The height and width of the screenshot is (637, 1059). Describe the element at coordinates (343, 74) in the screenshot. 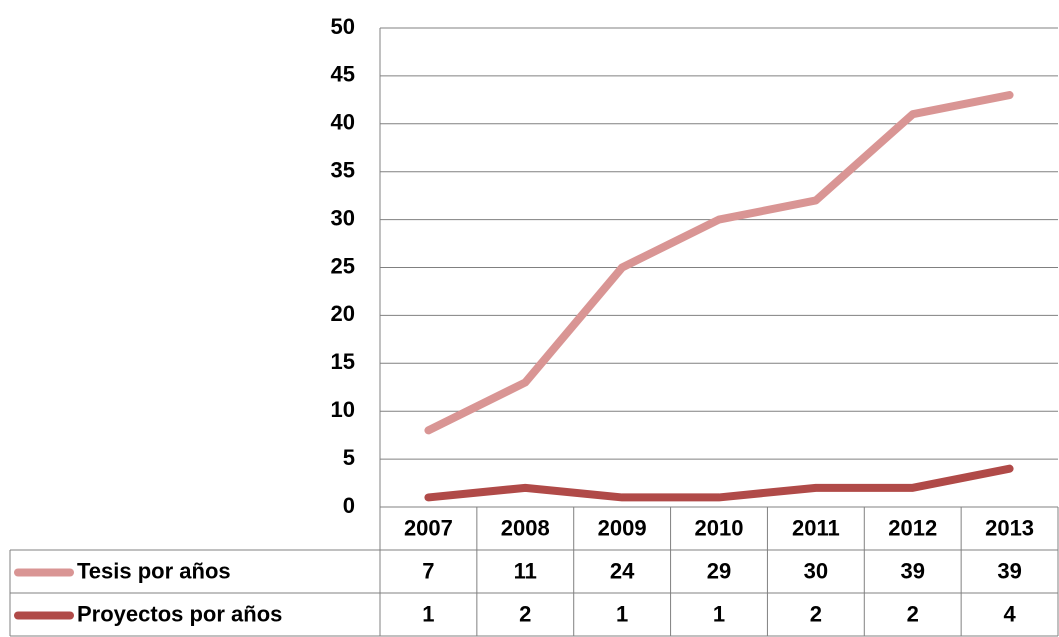

I see `y-tick-label: 45` at that location.